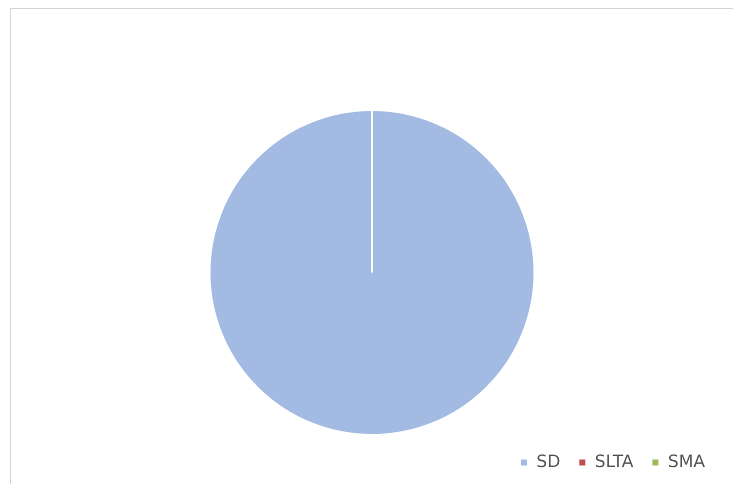 The image size is (735, 484). What do you see at coordinates (687, 462) in the screenshot?
I see `legend-label: SMA` at bounding box center [687, 462].